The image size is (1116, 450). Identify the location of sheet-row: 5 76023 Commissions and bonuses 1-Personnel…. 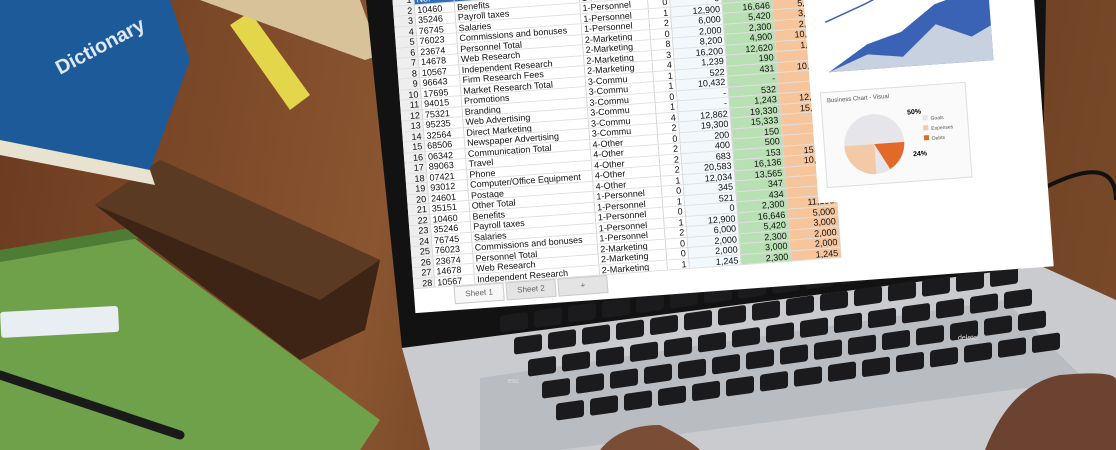
(609, 27).